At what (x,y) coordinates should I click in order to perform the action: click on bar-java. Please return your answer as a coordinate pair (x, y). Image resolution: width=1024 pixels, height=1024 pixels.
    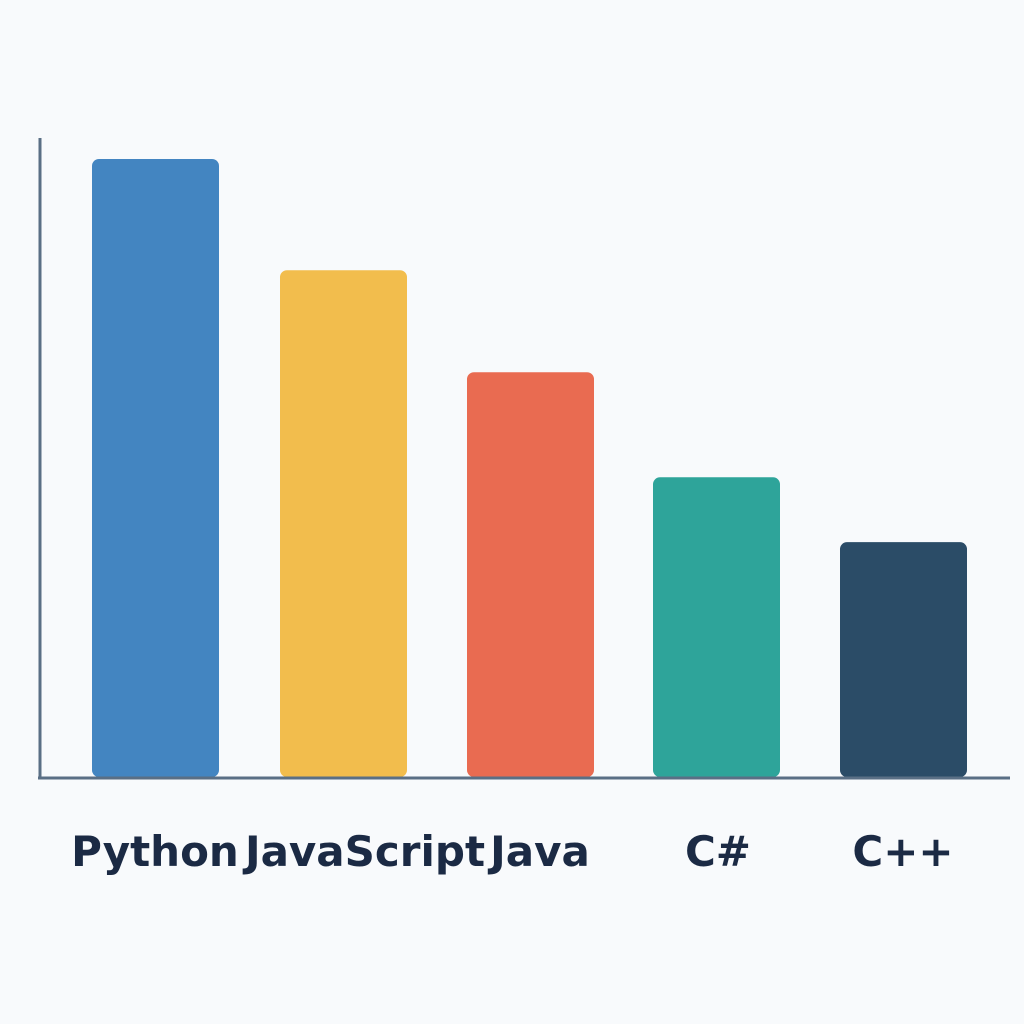
    Looking at the image, I should click on (530, 574).